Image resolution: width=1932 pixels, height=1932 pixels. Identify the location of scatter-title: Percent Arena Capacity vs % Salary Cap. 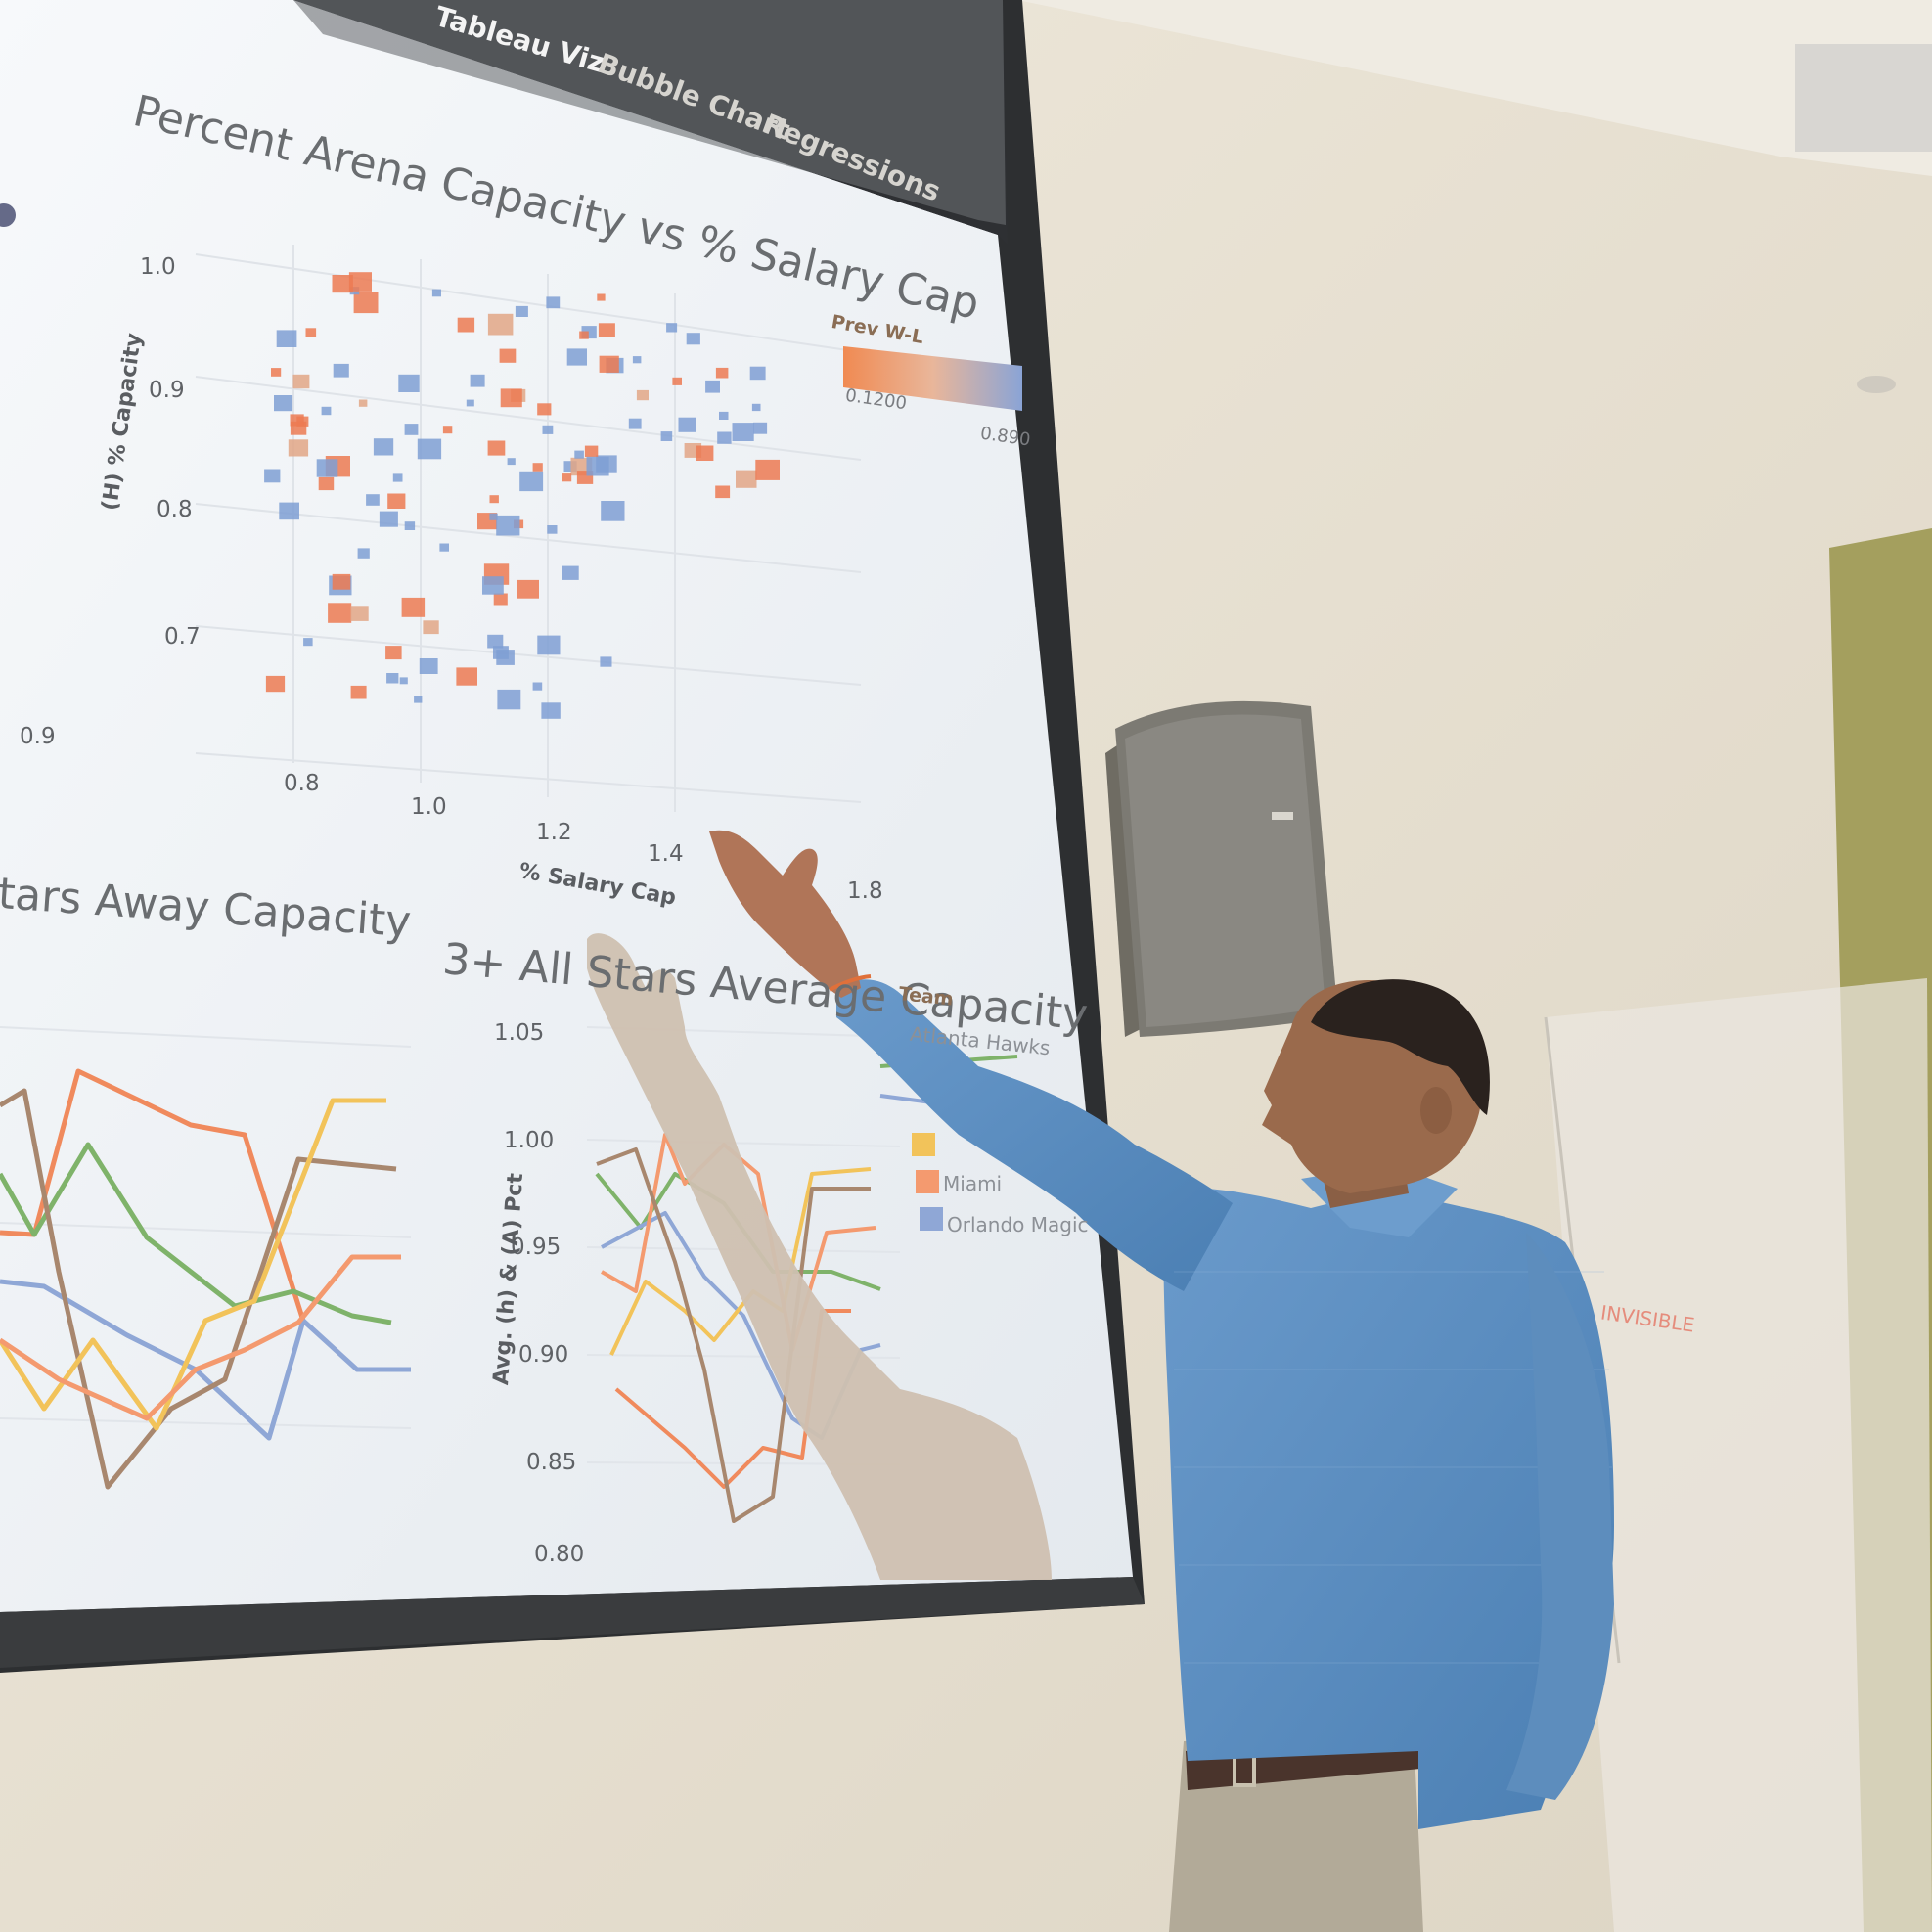
(556, 208).